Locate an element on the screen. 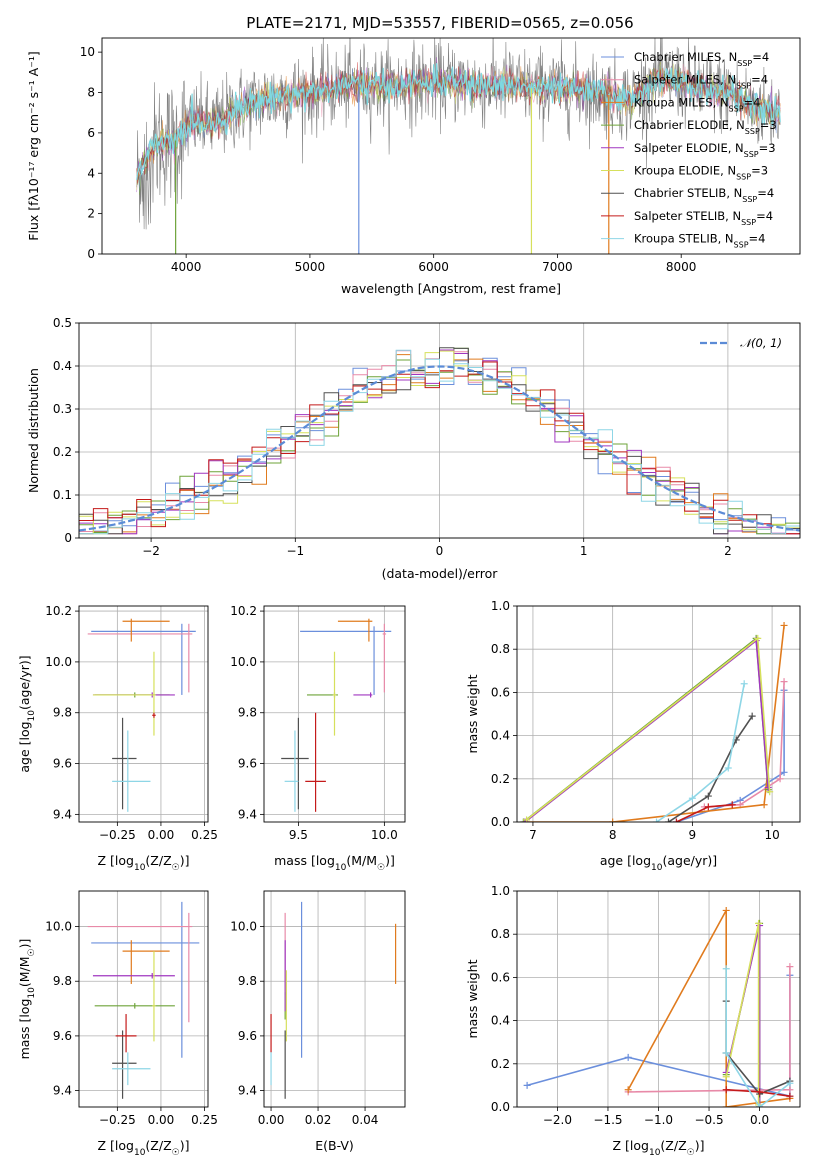  legend-entry: Salpeter ELODIE, NSSP=3 is located at coordinates (705, 150).